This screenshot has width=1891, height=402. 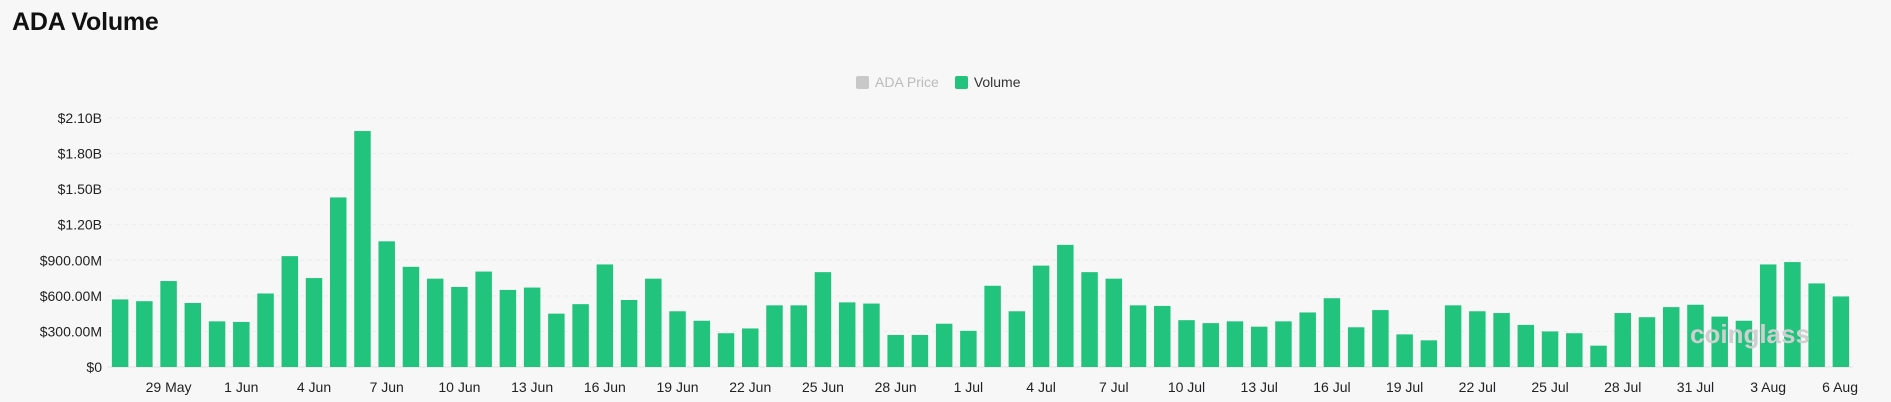 What do you see at coordinates (459, 387) in the screenshot?
I see `x-tick-label: 10 Jun` at bounding box center [459, 387].